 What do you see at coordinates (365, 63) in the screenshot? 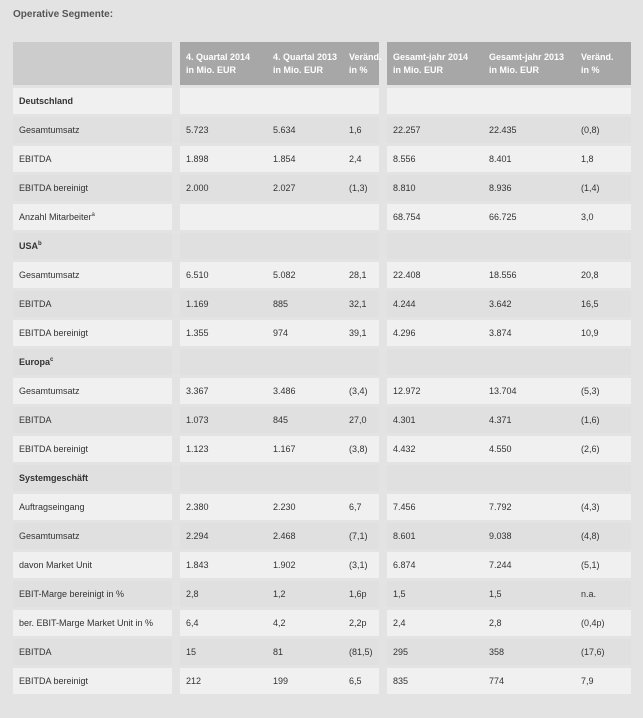
I see `col-header-q-change: Veränd. in %` at bounding box center [365, 63].